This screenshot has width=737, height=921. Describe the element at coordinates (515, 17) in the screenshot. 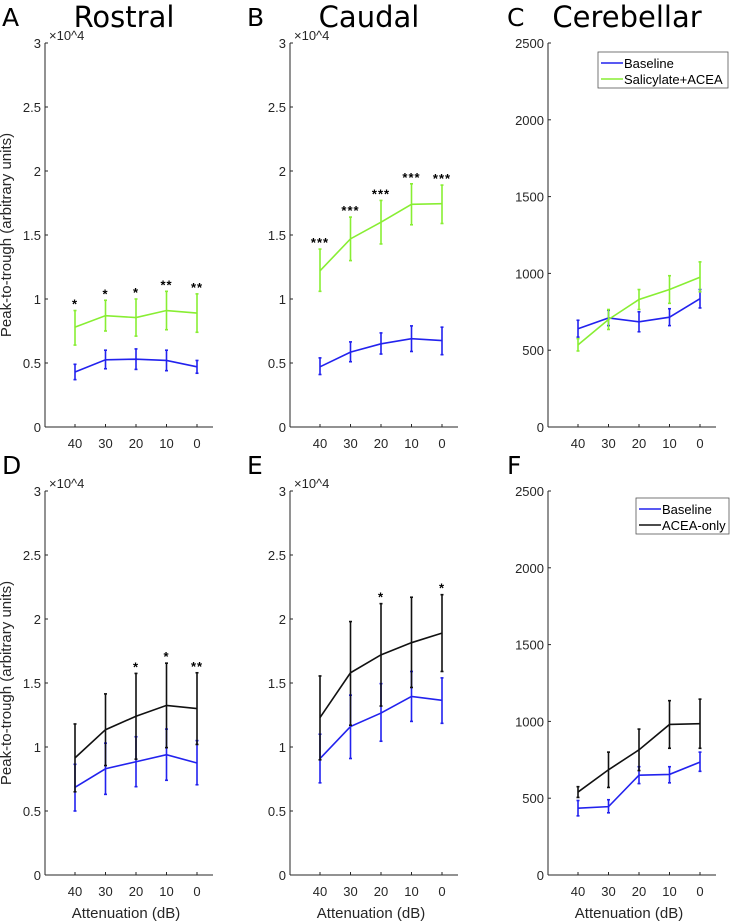

I see `panel-letter: C` at that location.